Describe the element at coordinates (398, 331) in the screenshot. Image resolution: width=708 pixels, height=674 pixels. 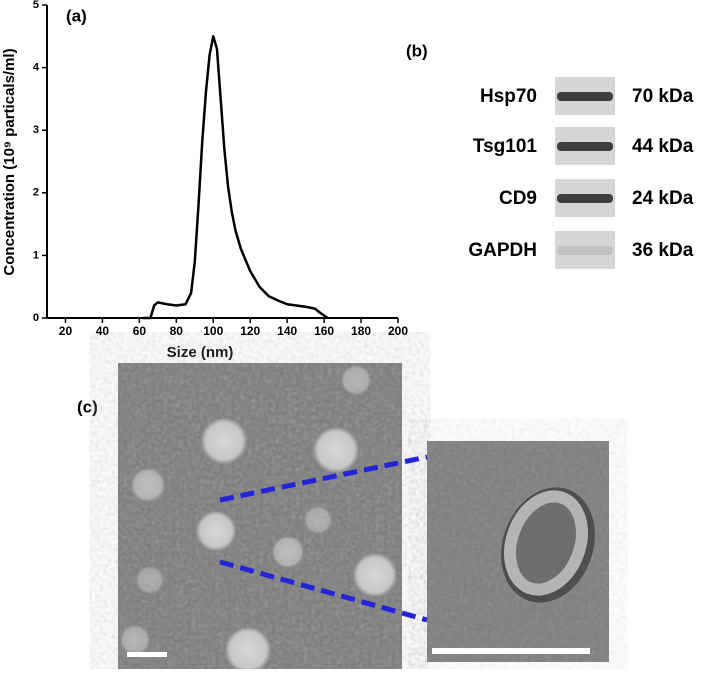
I see `x-tick-label: 200` at that location.